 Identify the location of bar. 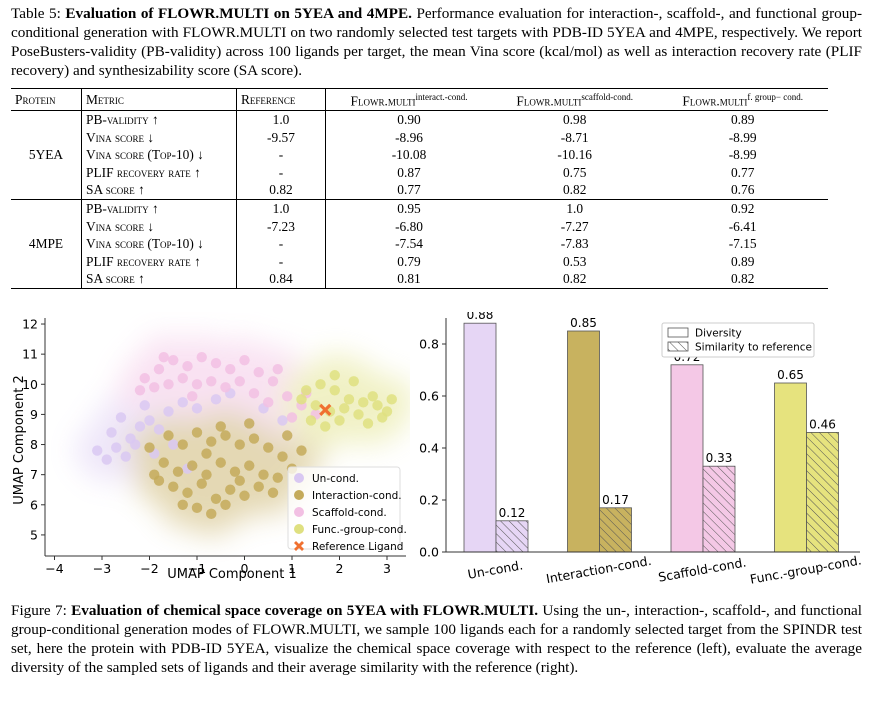
(480, 437).